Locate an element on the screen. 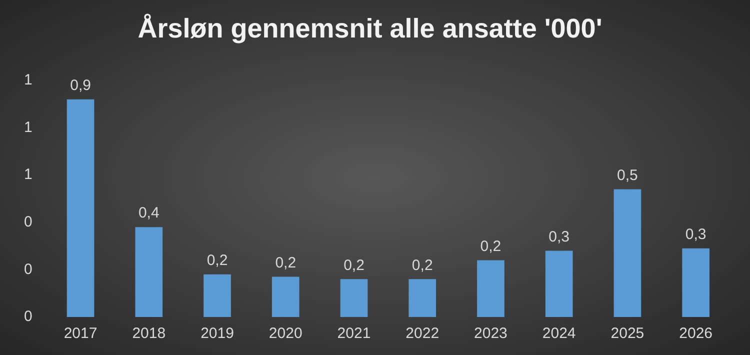 This screenshot has height=355, width=750. x-tick-label: 2025 is located at coordinates (627, 333).